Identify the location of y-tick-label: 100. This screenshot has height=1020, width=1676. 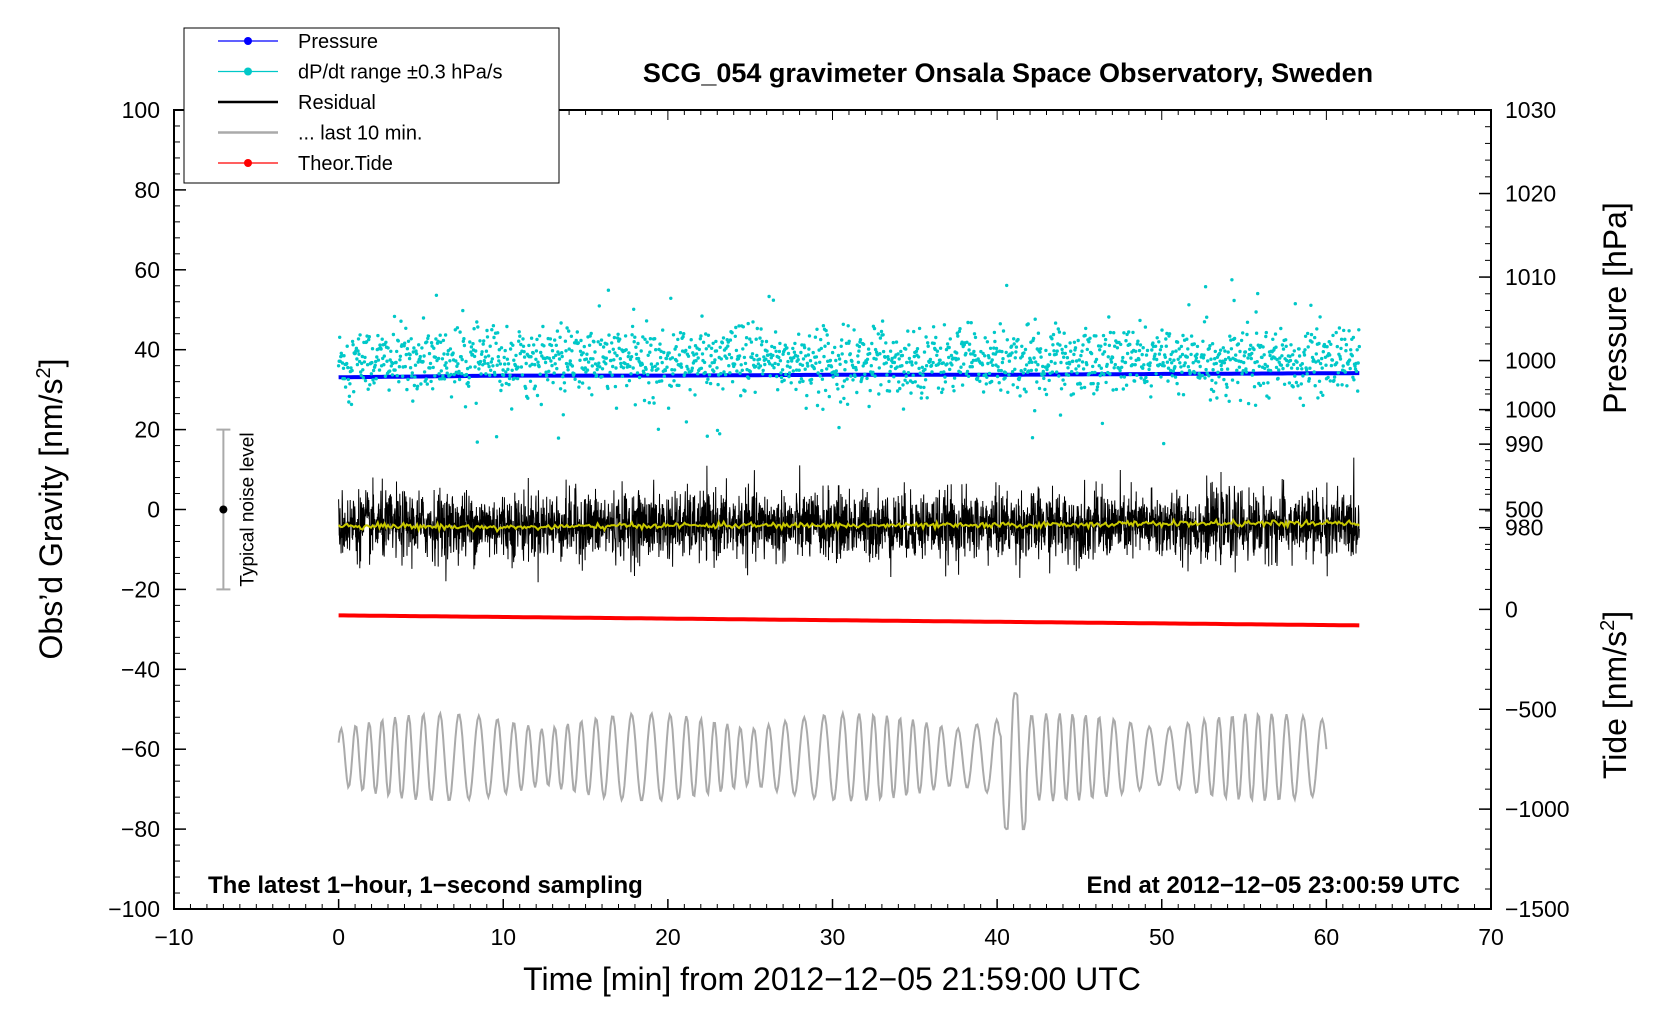
(141, 110).